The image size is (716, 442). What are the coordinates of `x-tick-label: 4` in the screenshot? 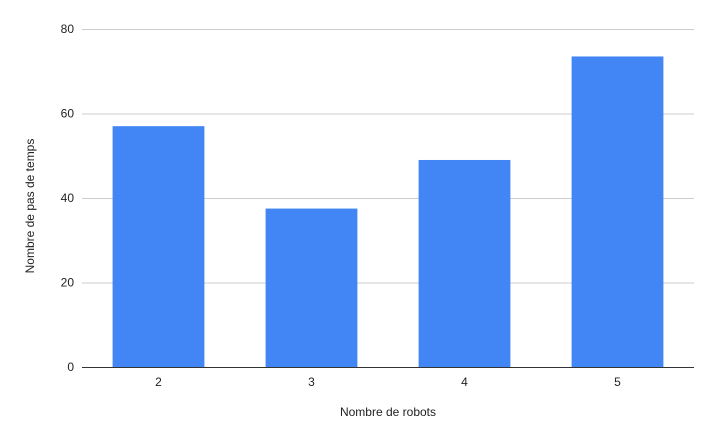 It's located at (464, 382).